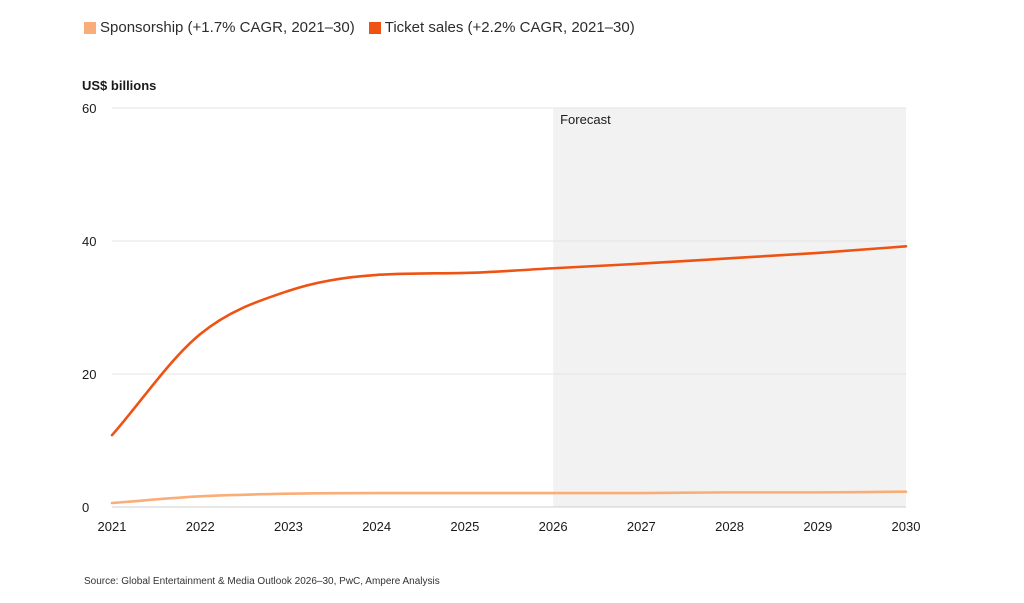  I want to click on legend-swatch-sponsorship, so click(90, 27).